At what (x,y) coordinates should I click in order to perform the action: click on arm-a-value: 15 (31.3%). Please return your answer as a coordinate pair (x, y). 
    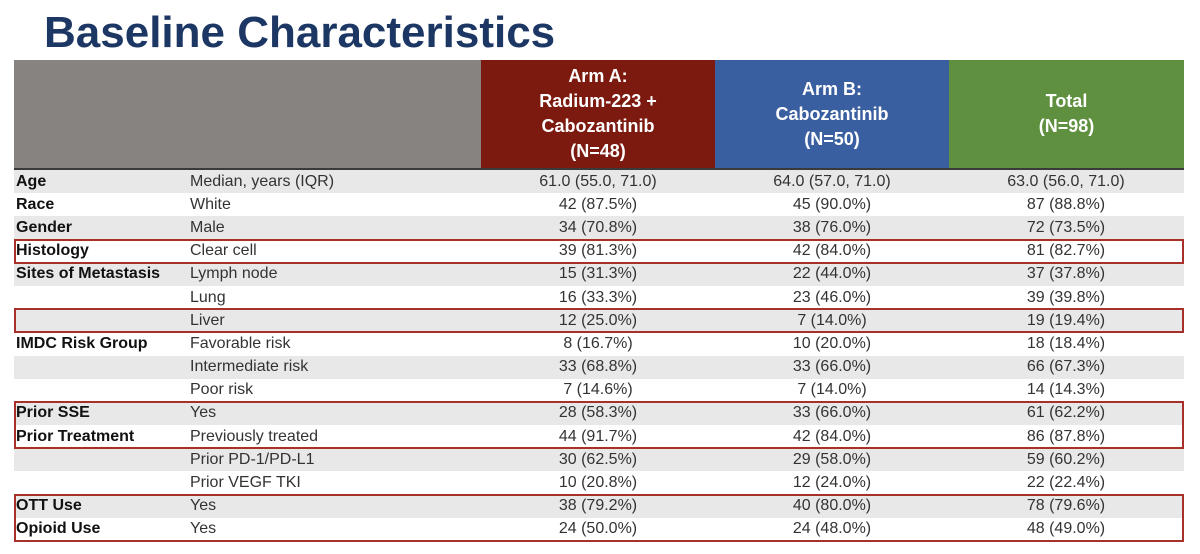
    Looking at the image, I should click on (598, 274).